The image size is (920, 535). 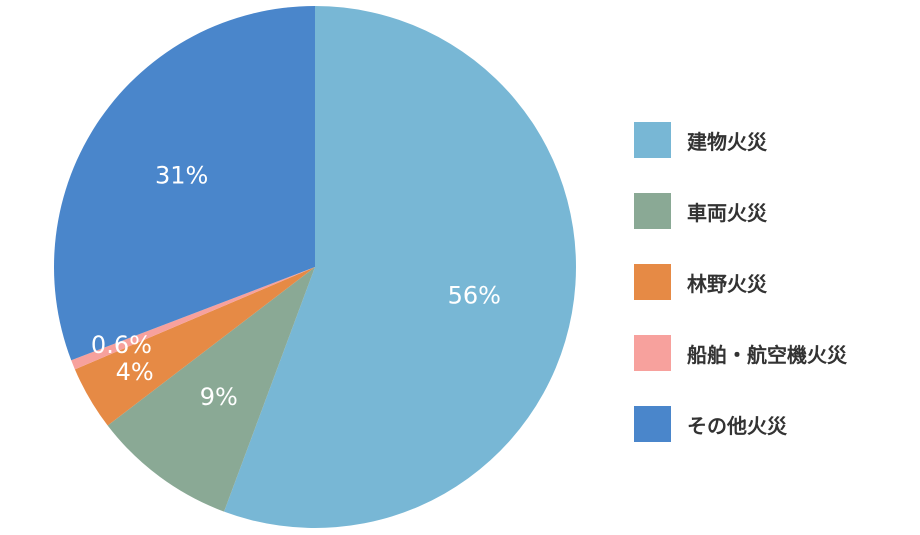 What do you see at coordinates (219, 397) in the screenshot?
I see `slice-label-vehicle-fire: 9%` at bounding box center [219, 397].